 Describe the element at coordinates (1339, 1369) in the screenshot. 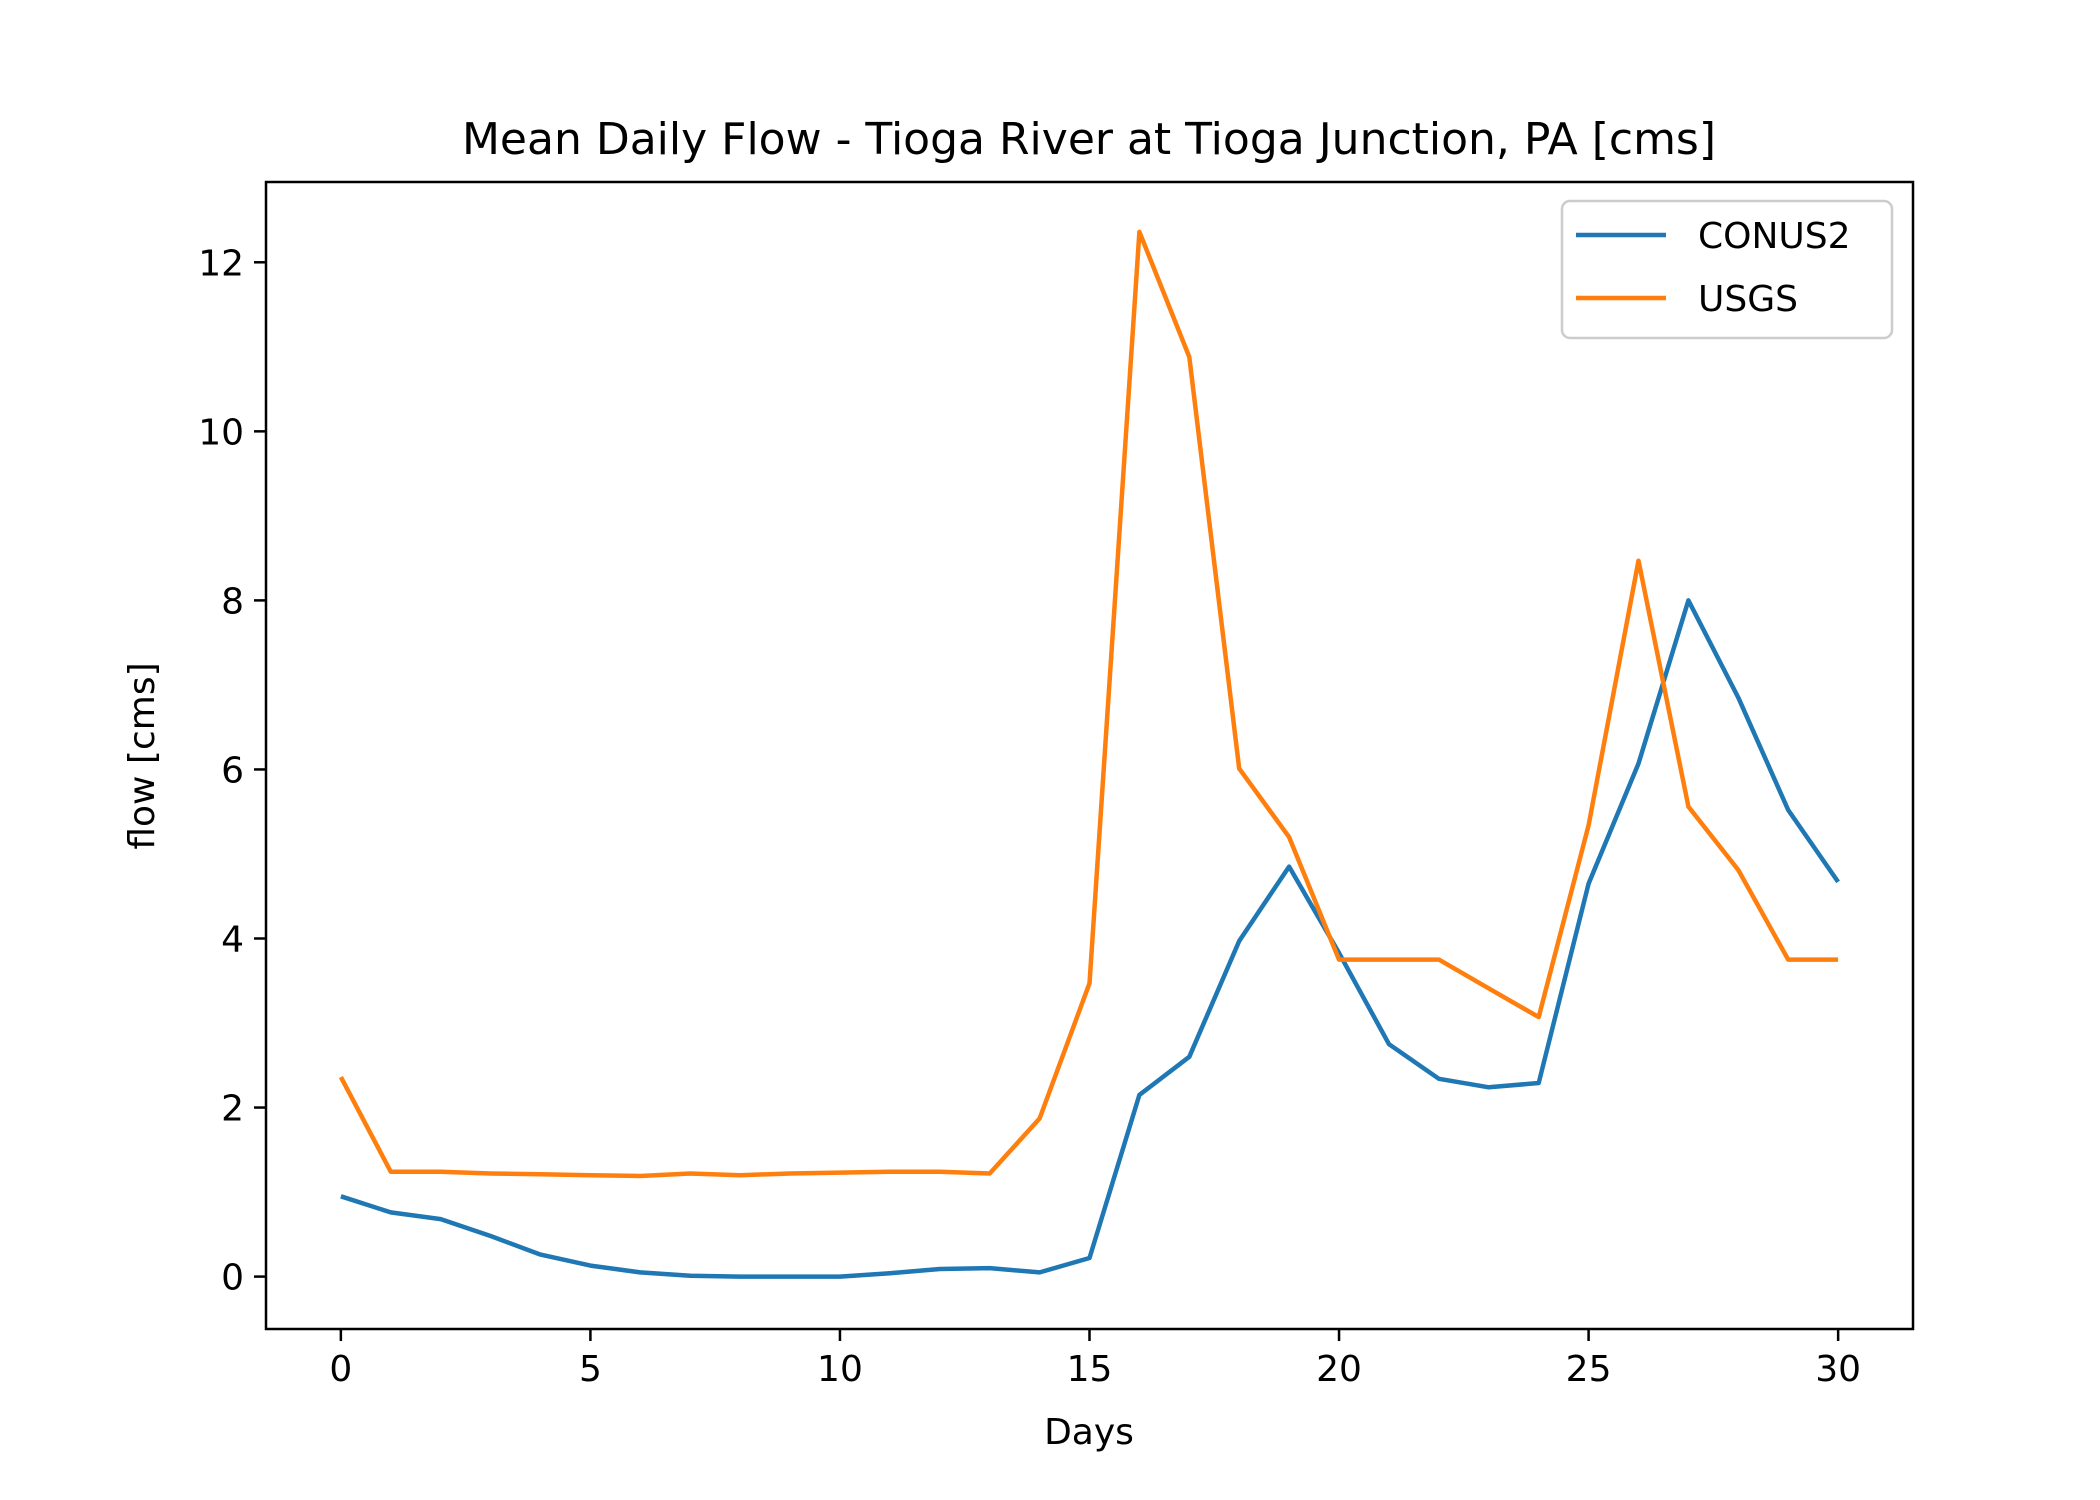

I see `x-tick-label: 20` at that location.